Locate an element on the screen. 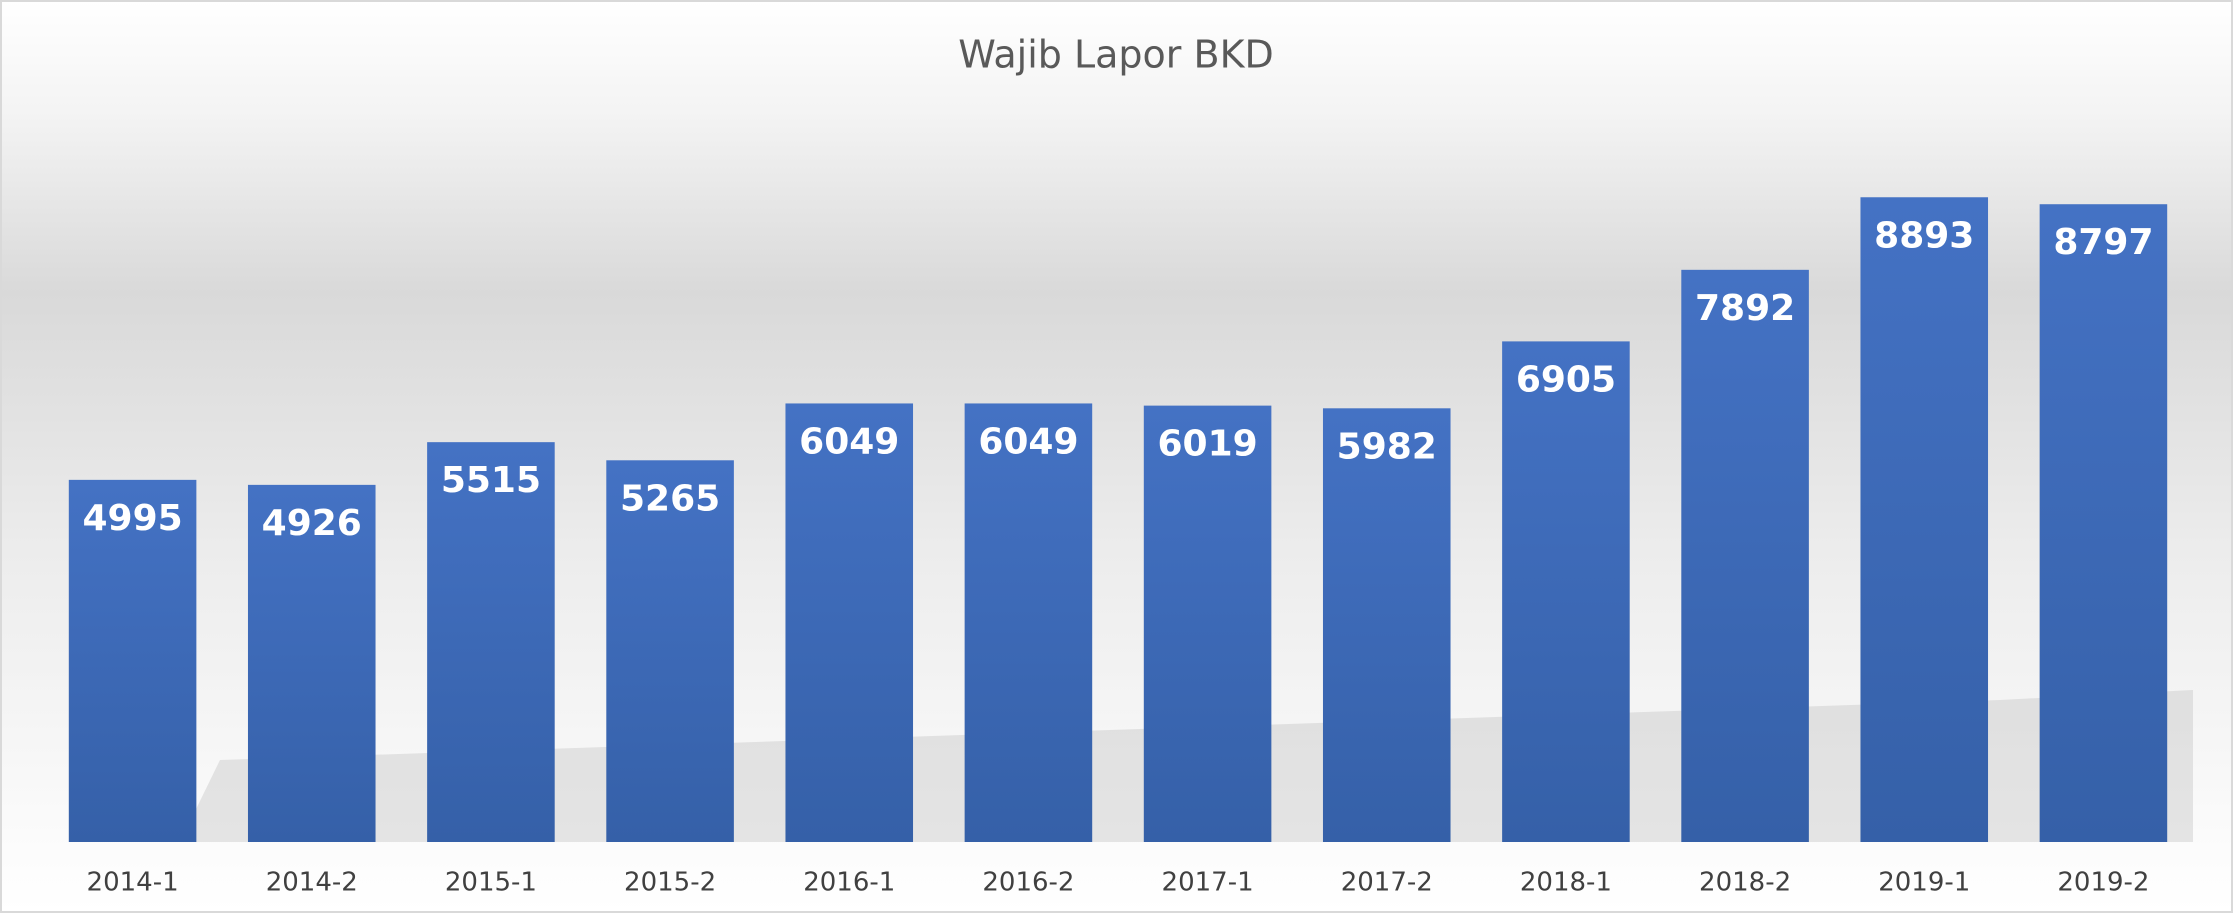 This screenshot has height=913, width=2233. x-tick-label: 2018-2 is located at coordinates (1745, 883).